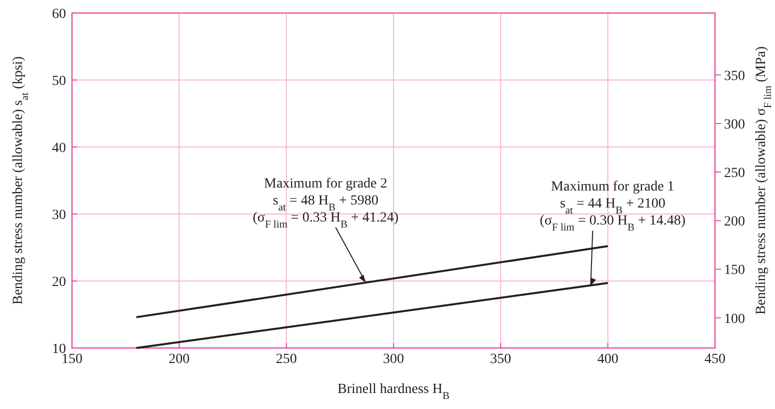 Image resolution: width=775 pixels, height=409 pixels. Describe the element at coordinates (734, 319) in the screenshot. I see `y2-tick-label: 100` at that location.